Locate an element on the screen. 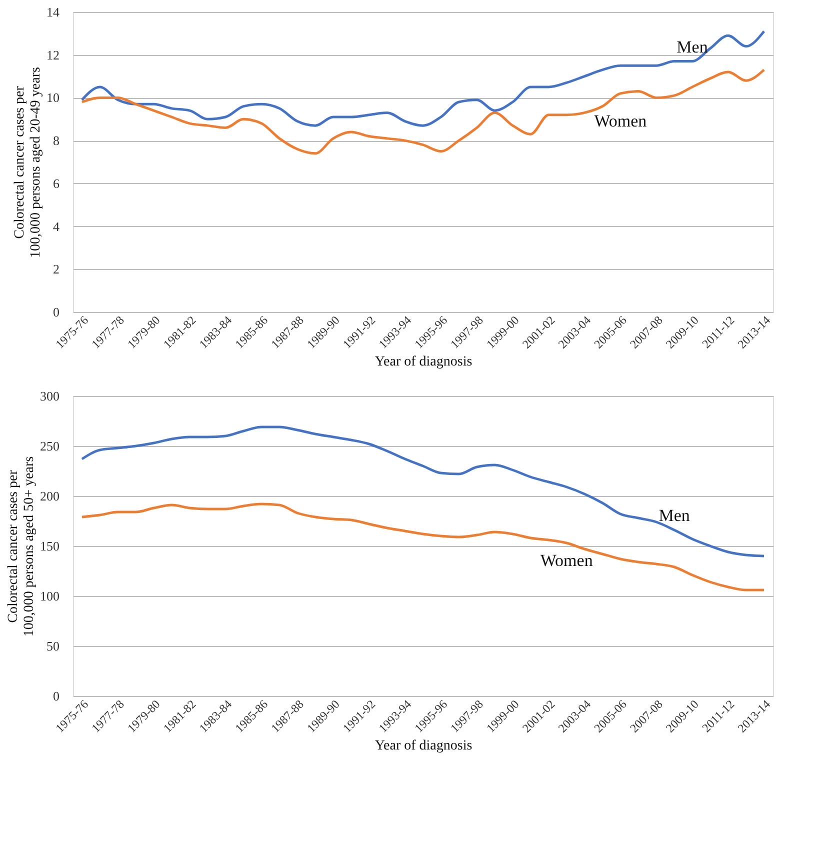 The width and height of the screenshot is (838, 867). y-tick-label: 150 is located at coordinates (50, 546).